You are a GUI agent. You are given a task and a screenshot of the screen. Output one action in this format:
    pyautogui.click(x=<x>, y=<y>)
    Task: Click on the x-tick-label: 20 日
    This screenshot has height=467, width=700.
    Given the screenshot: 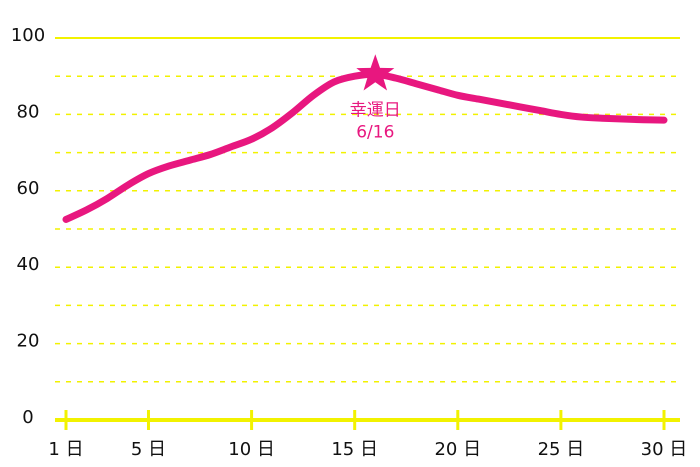 What is the action you would take?
    pyautogui.click(x=457, y=449)
    